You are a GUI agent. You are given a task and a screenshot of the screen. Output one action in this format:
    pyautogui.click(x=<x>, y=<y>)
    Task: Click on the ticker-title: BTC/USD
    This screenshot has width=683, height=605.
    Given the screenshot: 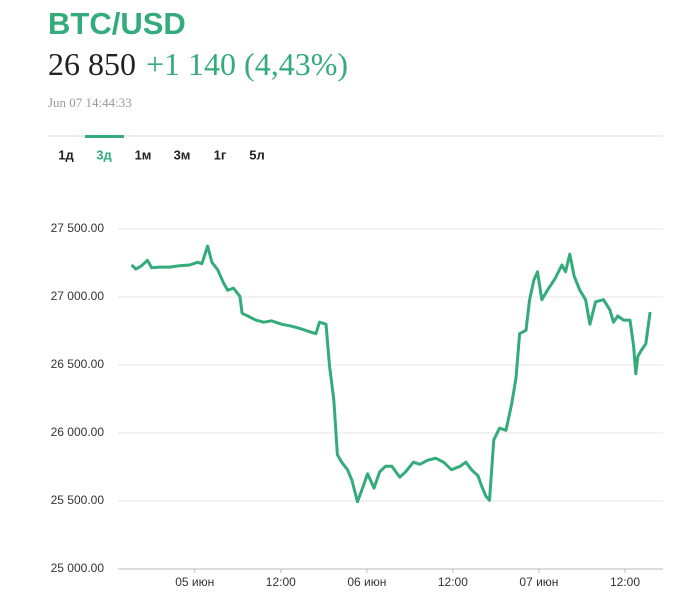 What is the action you would take?
    pyautogui.click(x=117, y=23)
    